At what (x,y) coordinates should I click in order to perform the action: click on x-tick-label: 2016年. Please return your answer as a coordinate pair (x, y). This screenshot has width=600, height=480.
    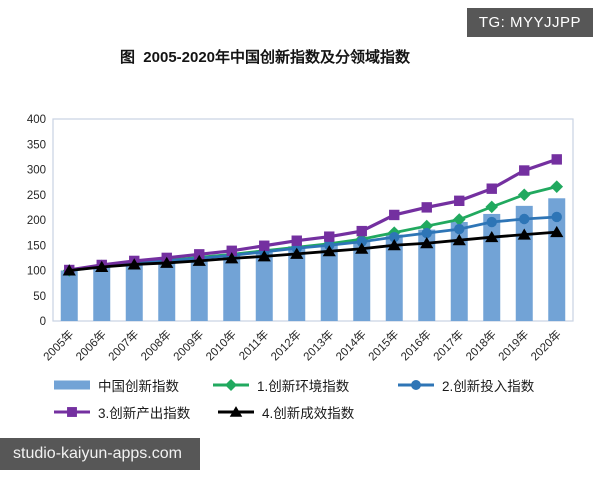
    Looking at the image, I should click on (416, 345).